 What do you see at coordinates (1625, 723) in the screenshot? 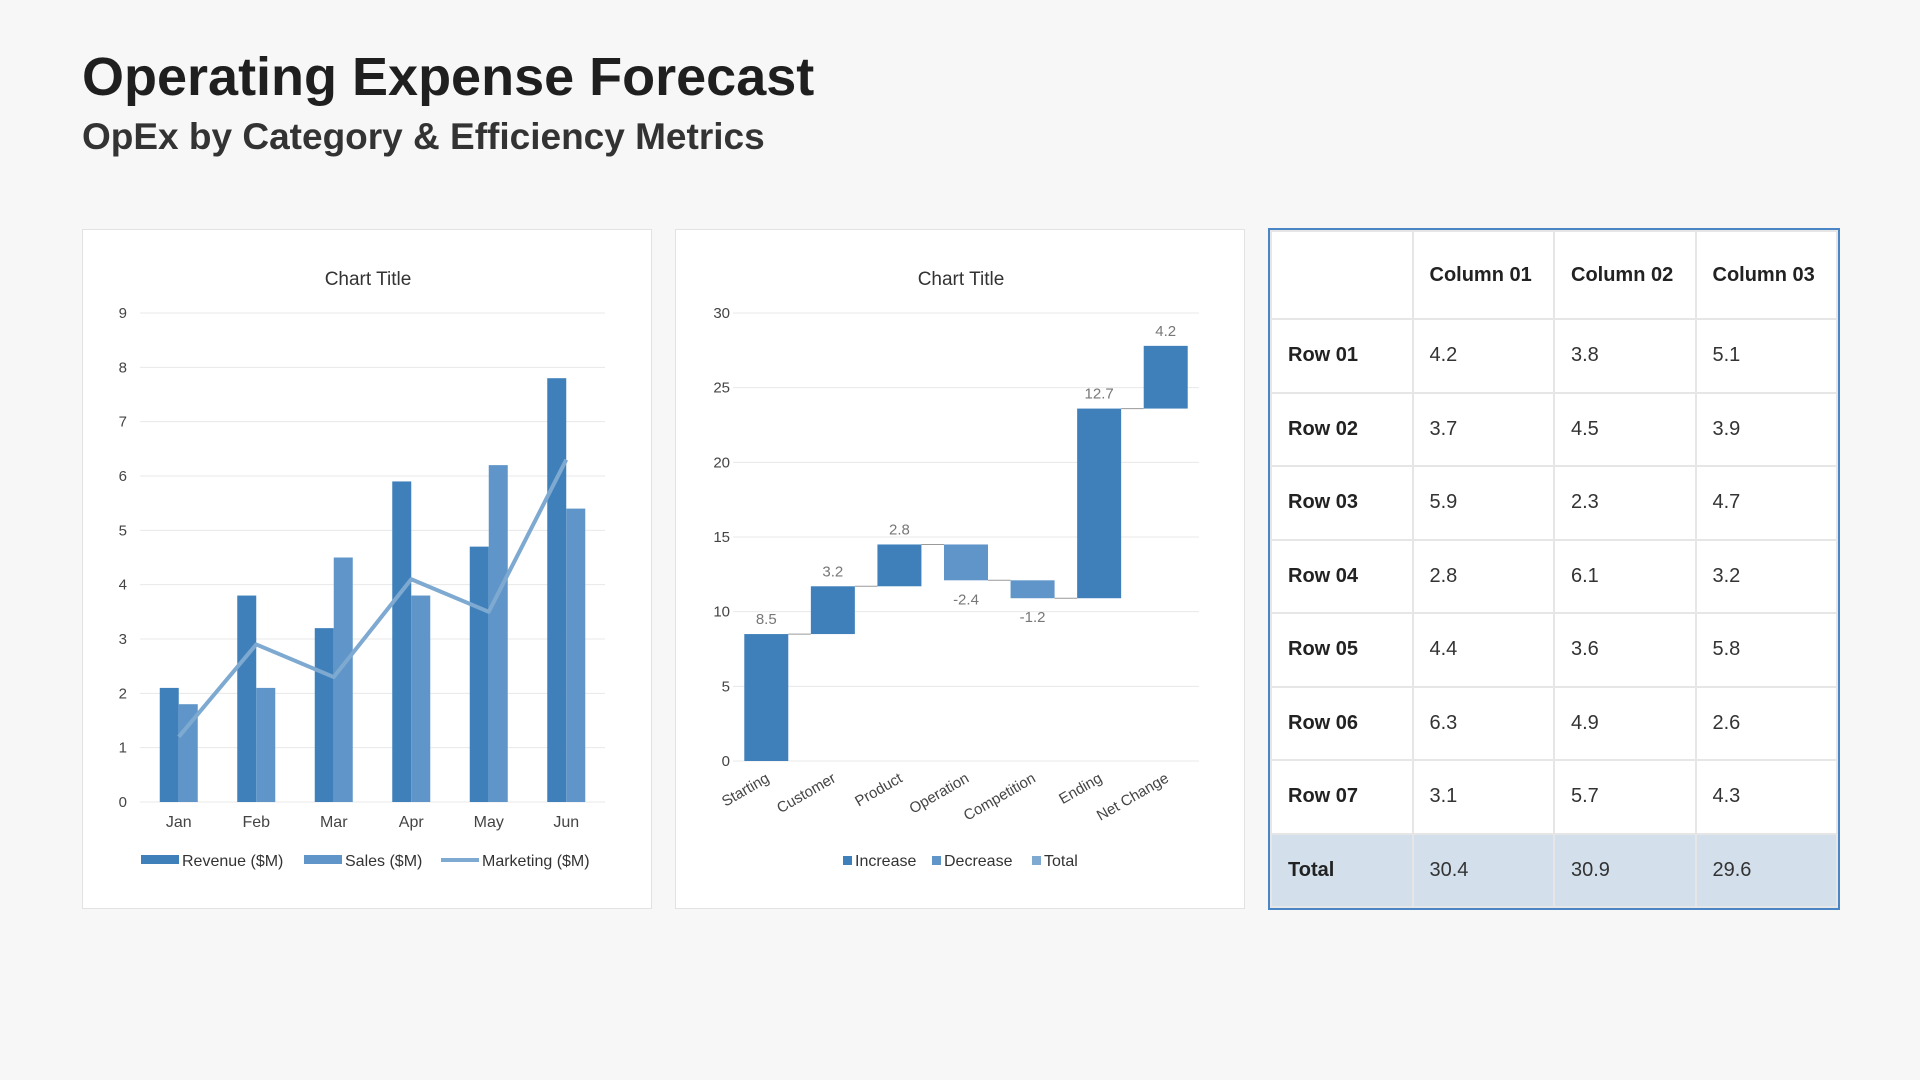
I see `table-cell: 4.9` at bounding box center [1625, 723].